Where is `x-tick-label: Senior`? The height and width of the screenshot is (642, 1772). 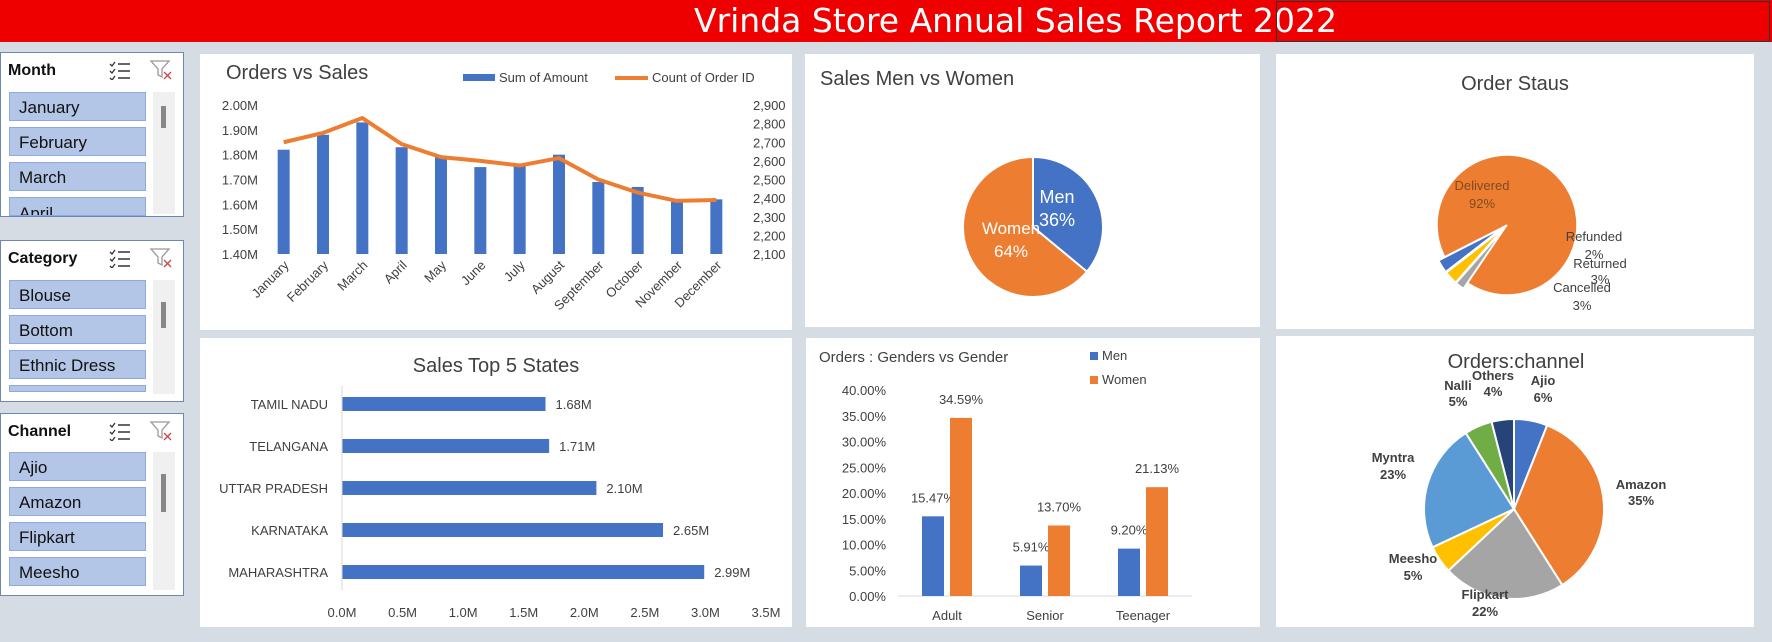 x-tick-label: Senior is located at coordinates (1045, 615).